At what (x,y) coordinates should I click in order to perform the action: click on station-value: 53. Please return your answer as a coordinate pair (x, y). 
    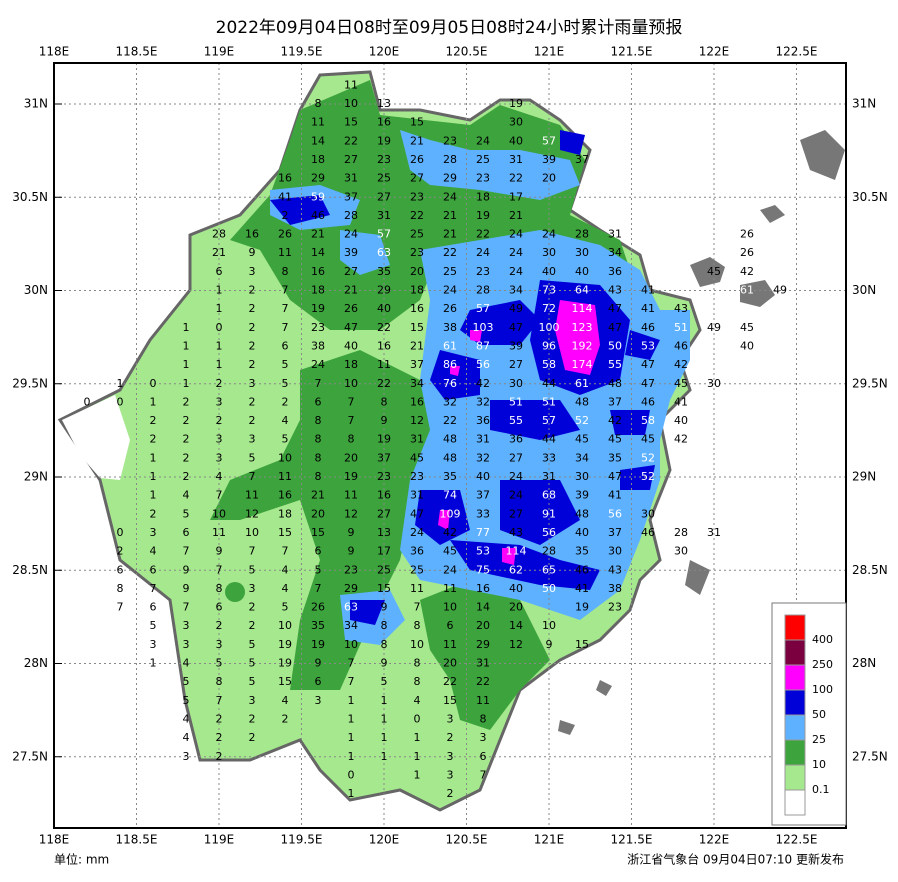
    Looking at the image, I should click on (483, 551).